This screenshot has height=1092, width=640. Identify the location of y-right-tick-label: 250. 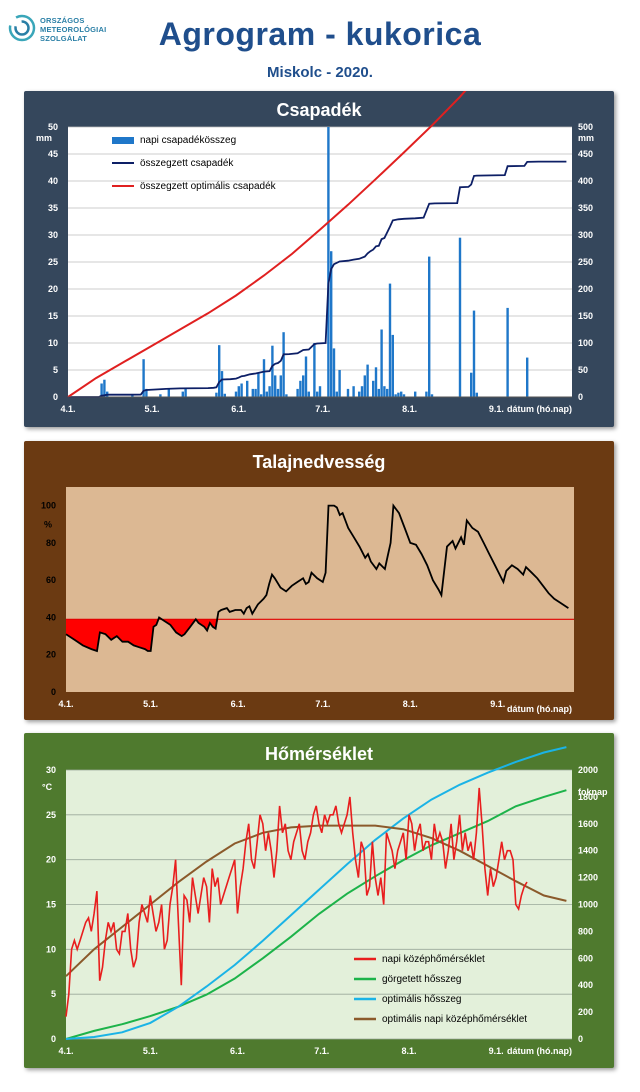
(585, 262).